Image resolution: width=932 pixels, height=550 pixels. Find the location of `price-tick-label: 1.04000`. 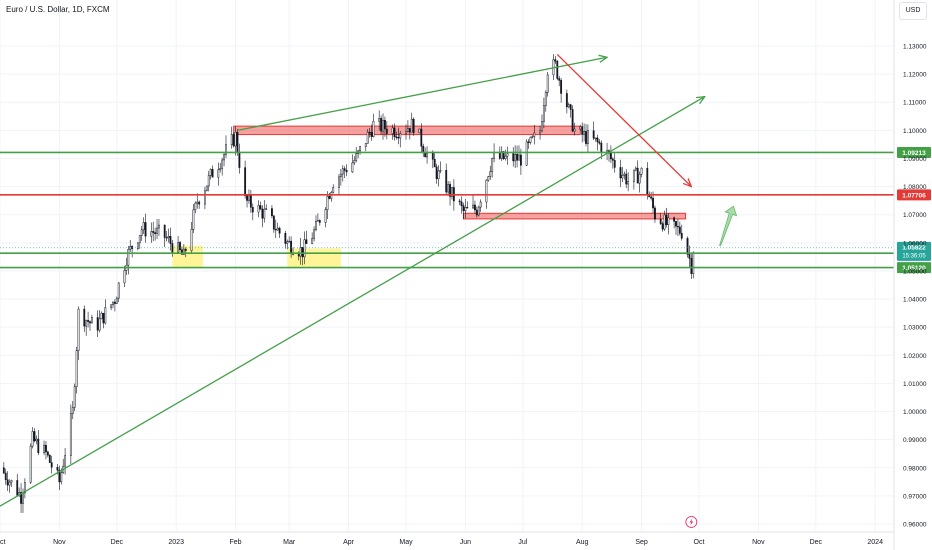

price-tick-label: 1.04000 is located at coordinates (915, 300).